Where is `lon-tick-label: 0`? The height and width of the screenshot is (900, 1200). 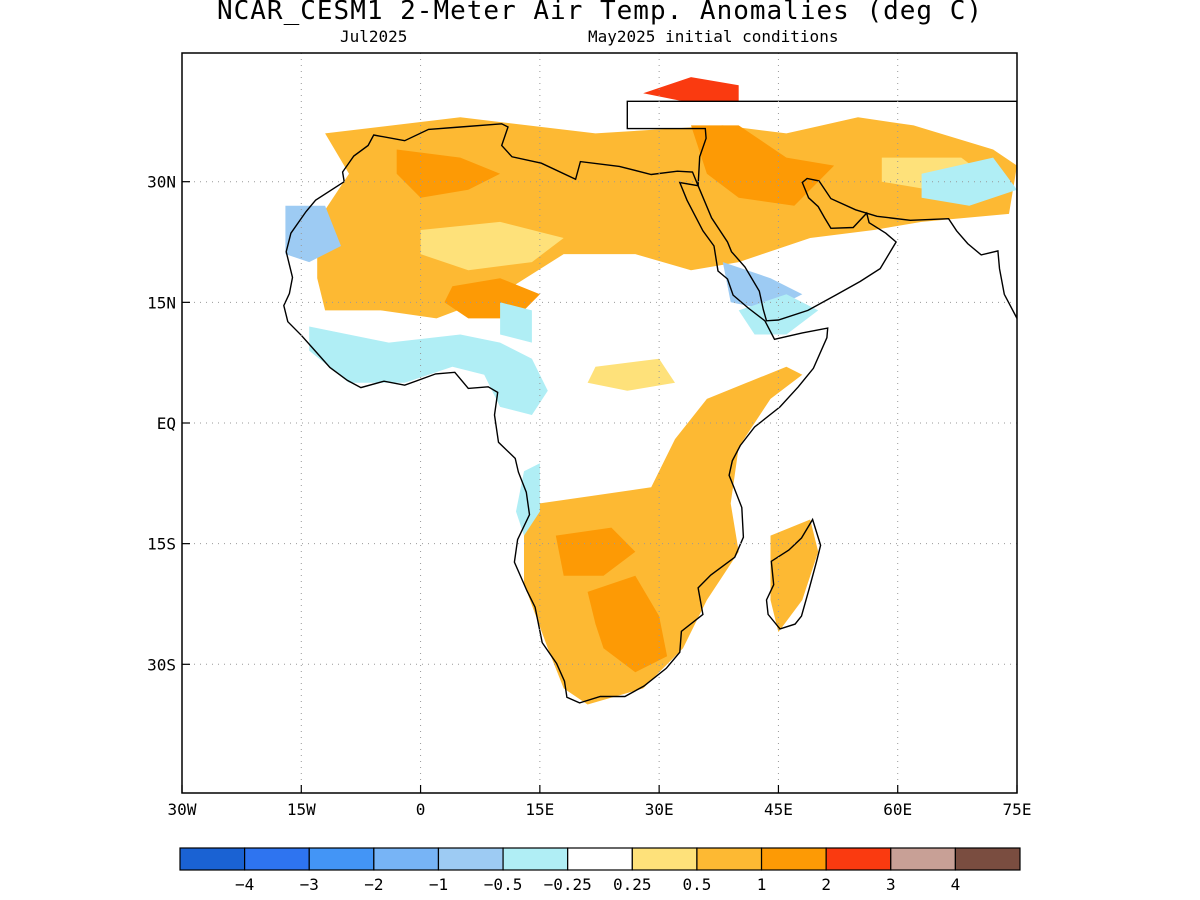
lon-tick-label: 0 is located at coordinates (421, 809).